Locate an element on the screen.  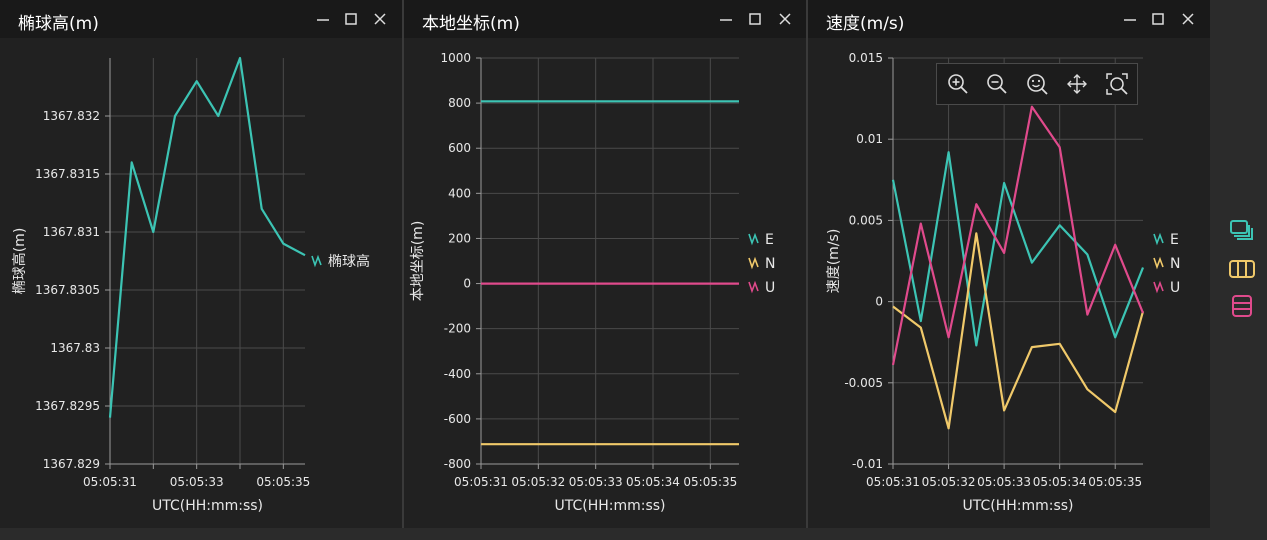
series-line-E is located at coordinates (1018, 249).